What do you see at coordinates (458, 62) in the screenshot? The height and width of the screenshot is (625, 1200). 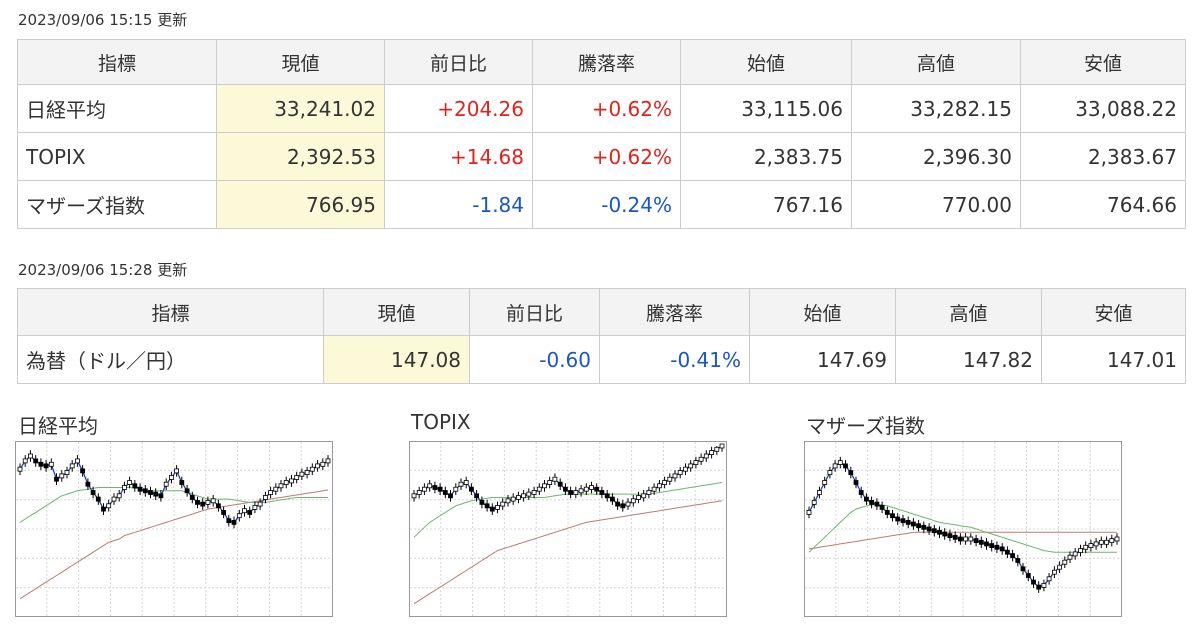 I see `header-change: 前日比` at bounding box center [458, 62].